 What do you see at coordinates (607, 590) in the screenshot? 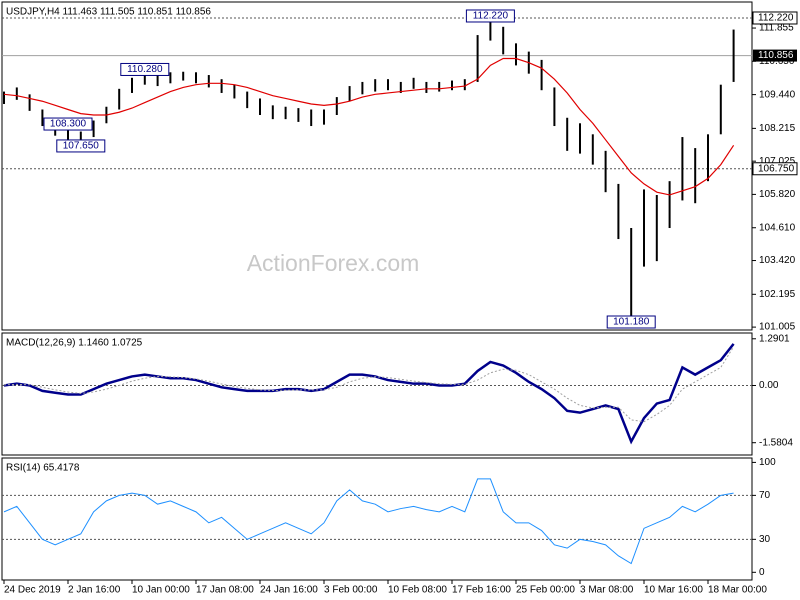
I see `x-tick-label: 3 Mar 08:00` at bounding box center [607, 590].